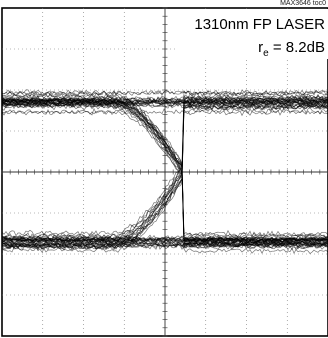  I want to click on annotation-line2: re = 8.2dB, so click(291, 49).